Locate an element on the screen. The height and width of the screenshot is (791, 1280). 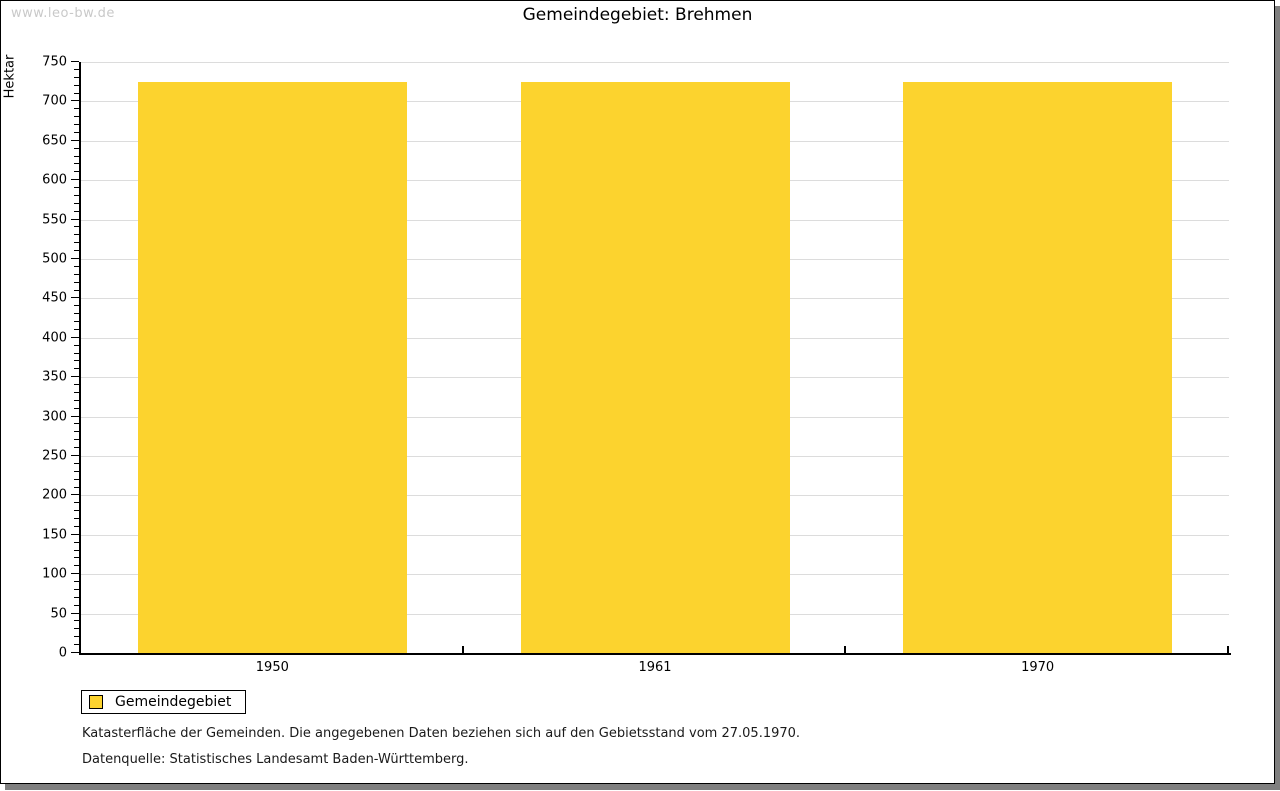
y-axis-tick-label: 350 is located at coordinates (54, 377).